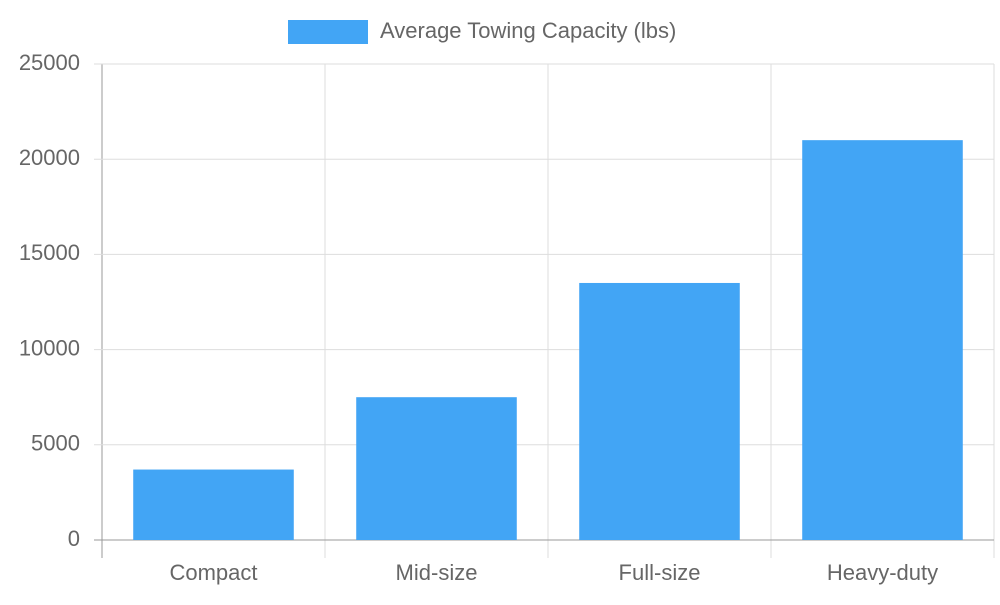  What do you see at coordinates (328, 32) in the screenshot?
I see `legend-swatch` at bounding box center [328, 32].